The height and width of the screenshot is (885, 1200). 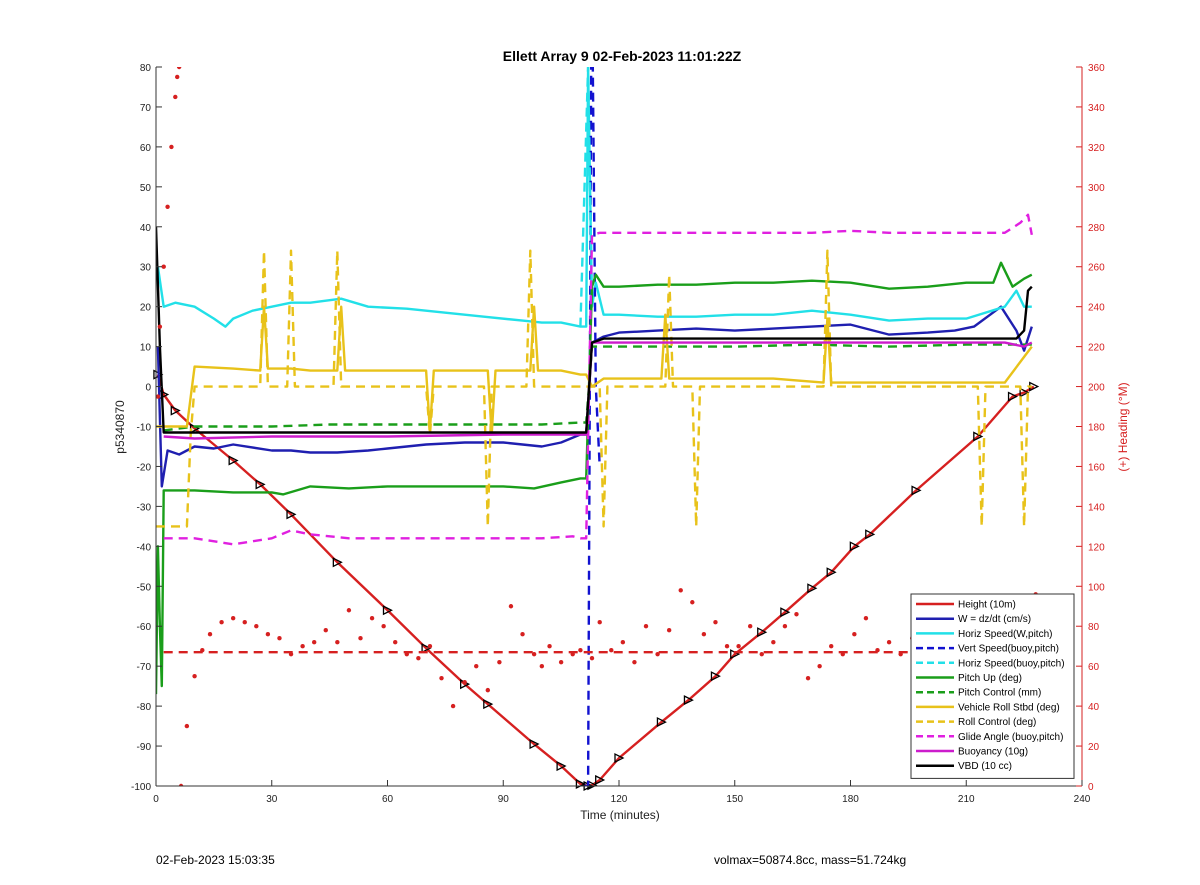 I want to click on y2-tick-label: 140, so click(x=1096, y=507).